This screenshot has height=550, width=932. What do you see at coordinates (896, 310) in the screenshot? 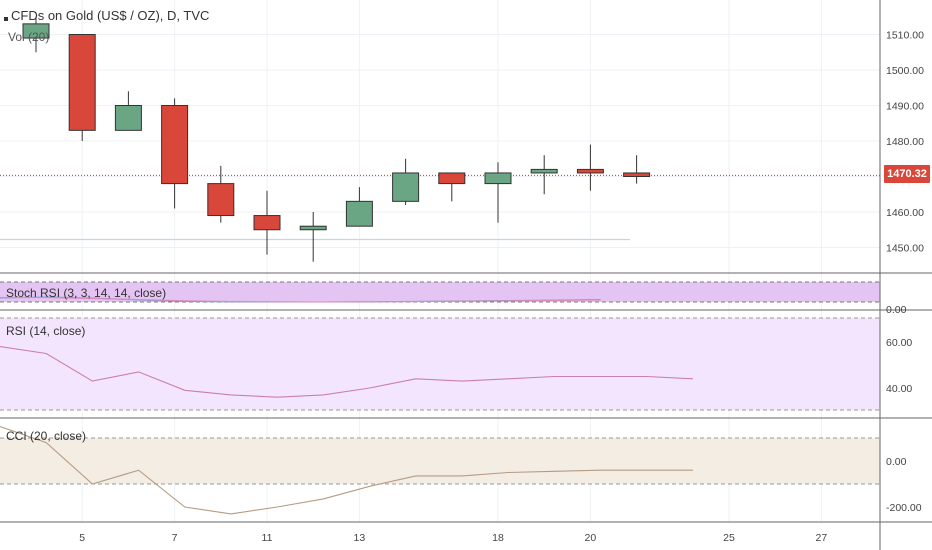
I see `stoch-tick-label: 0.00` at bounding box center [896, 310].